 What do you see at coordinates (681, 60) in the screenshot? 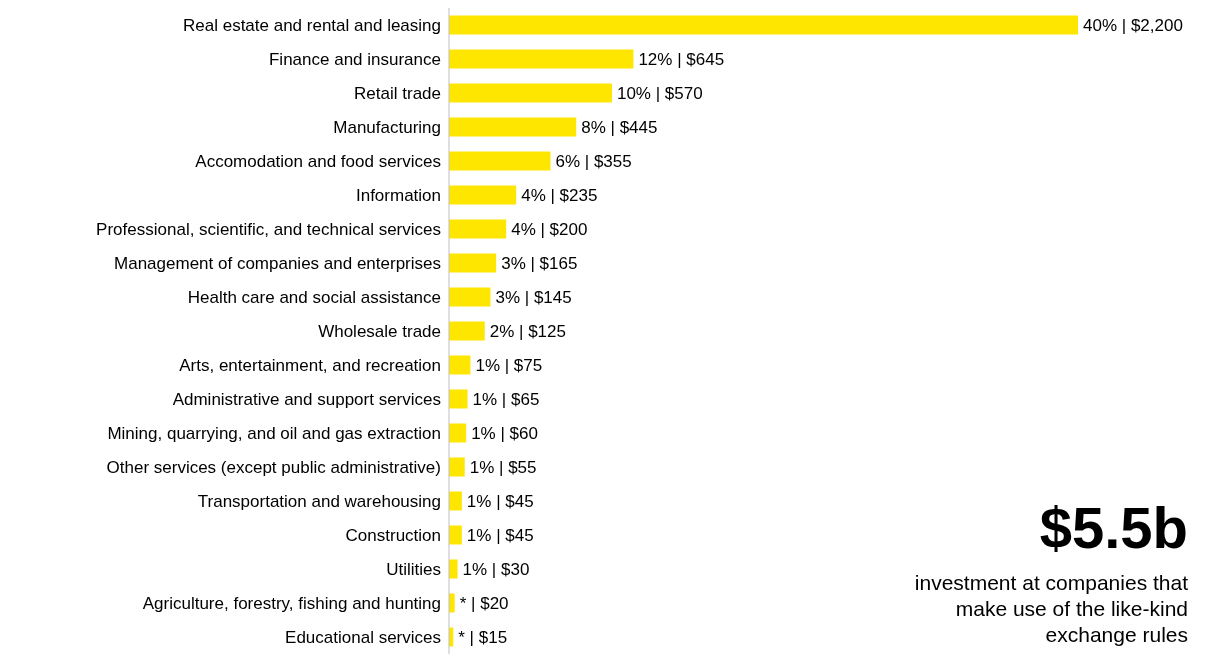
I see `data-label: 12% | $645` at bounding box center [681, 60].